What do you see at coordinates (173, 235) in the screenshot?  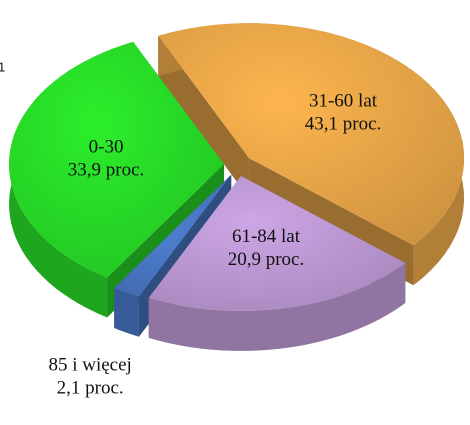 I see `slice` at bounding box center [173, 235].